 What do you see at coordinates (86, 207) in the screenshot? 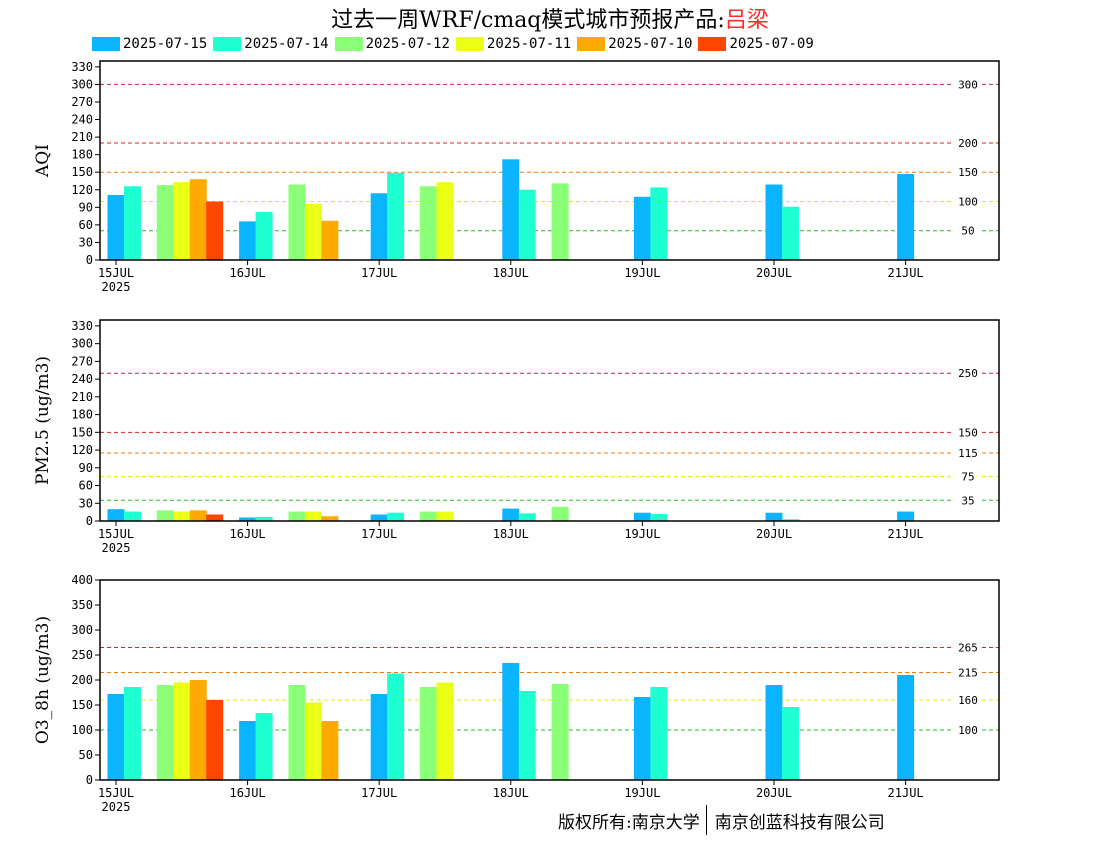
I see `y-tick-label: 90` at bounding box center [86, 207].